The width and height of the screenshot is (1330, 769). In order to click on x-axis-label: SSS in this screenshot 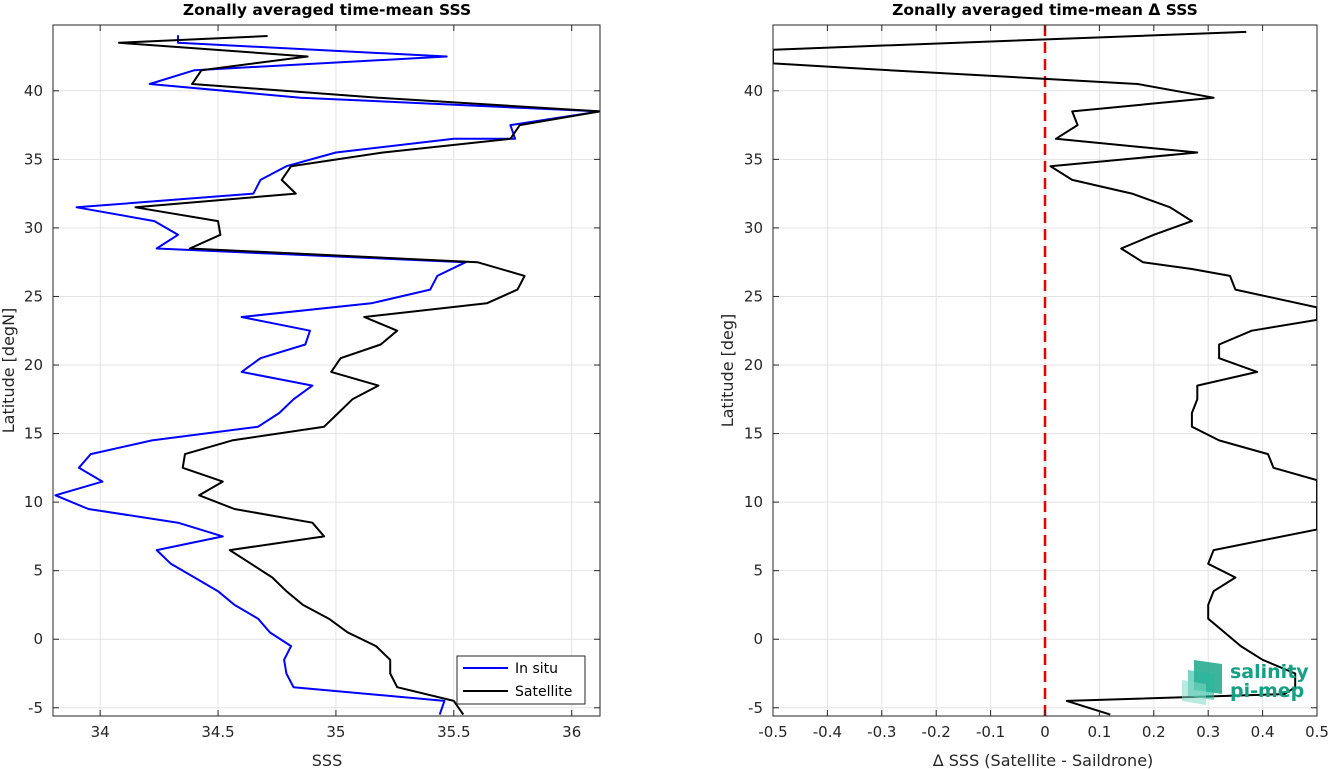, I will do `click(327, 760)`.